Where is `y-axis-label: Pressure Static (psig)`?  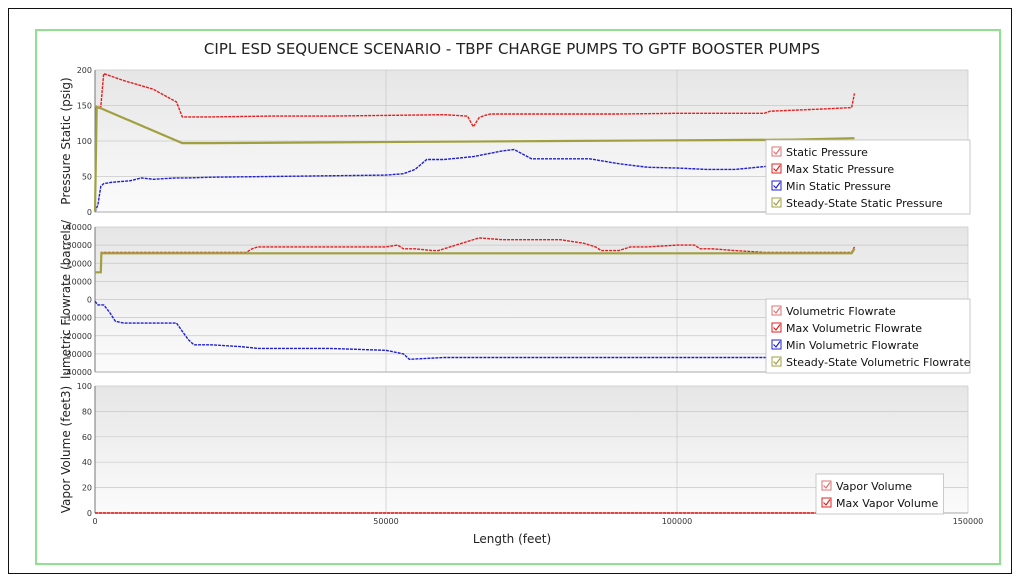 y-axis-label: Pressure Static (psig) is located at coordinates (66, 140).